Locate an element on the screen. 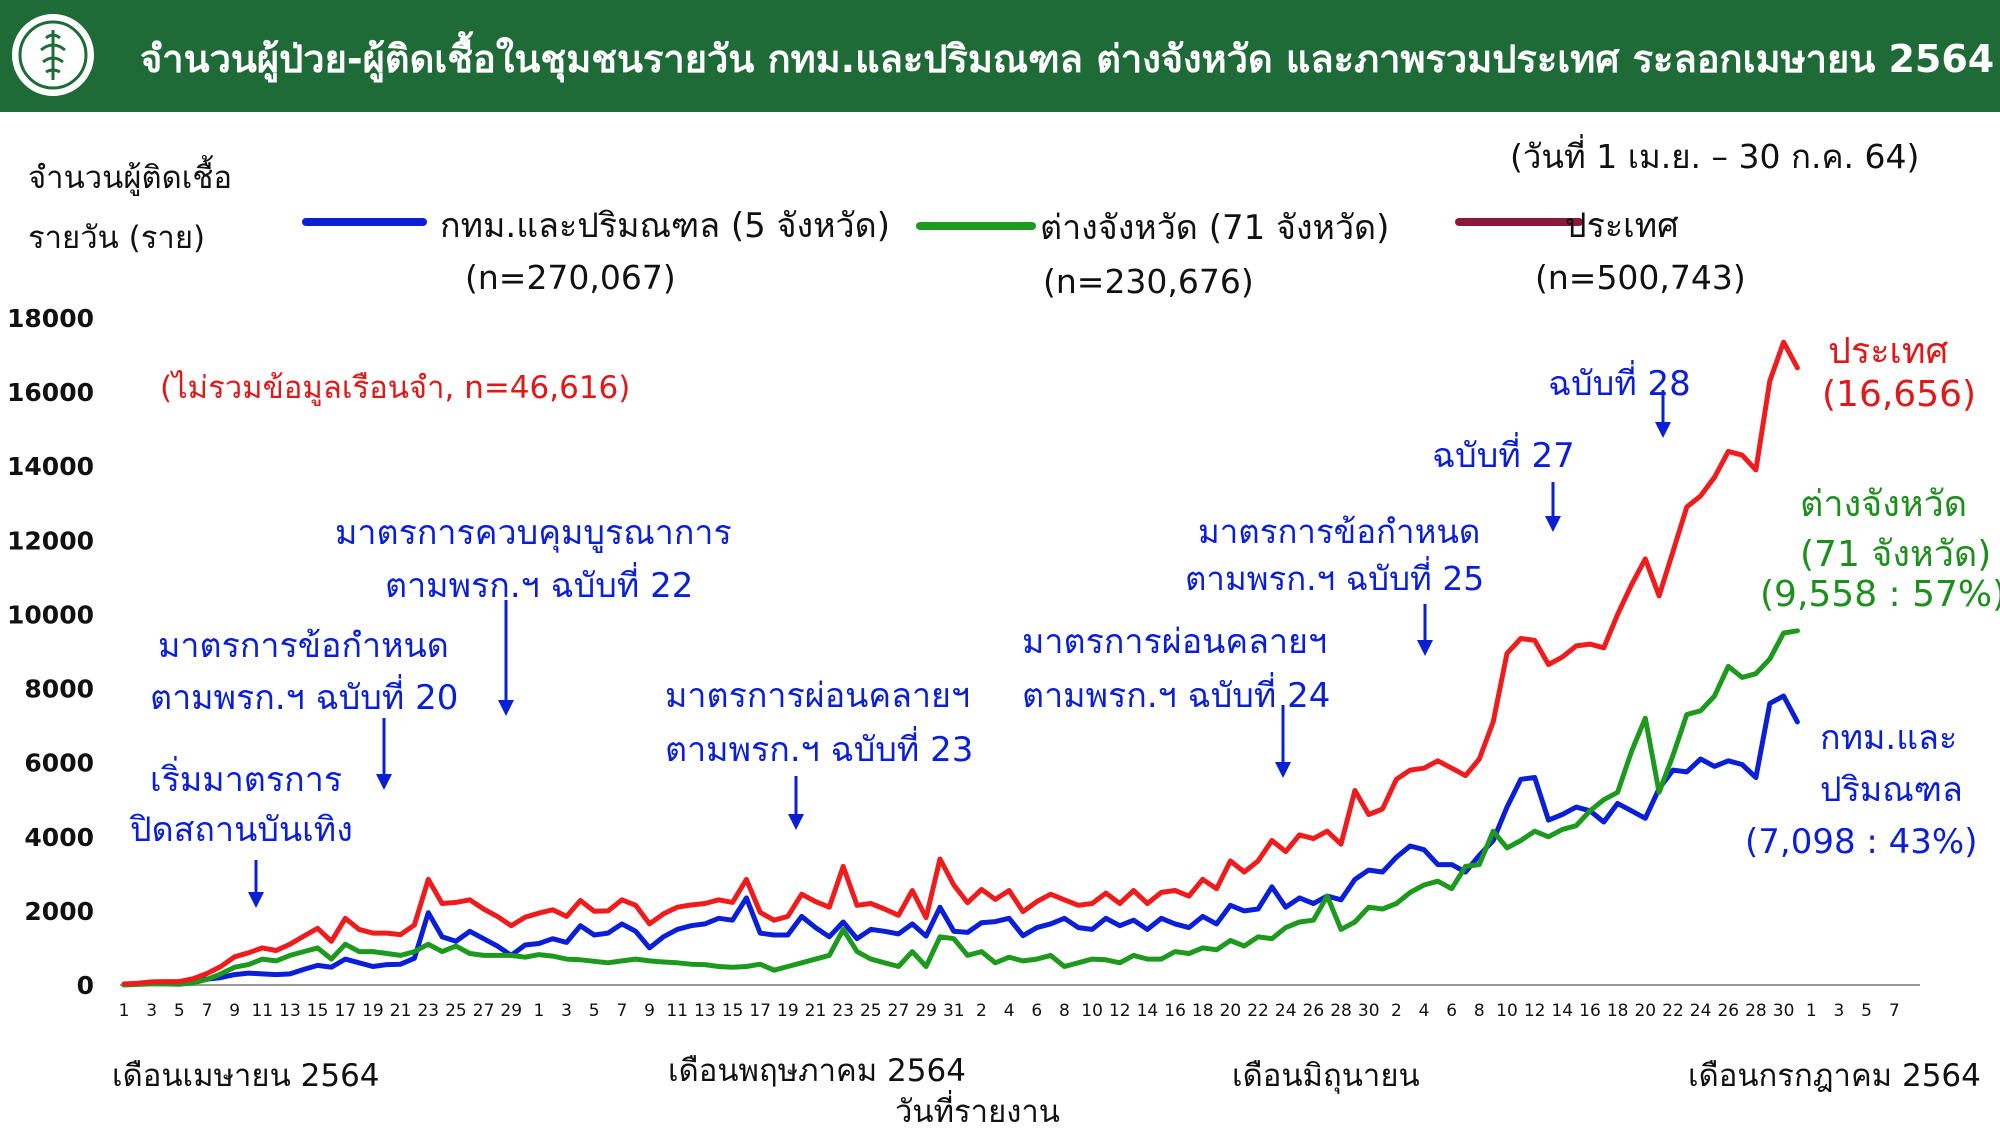 The height and width of the screenshot is (1136, 2000). y-tick-label: 10000 is located at coordinates (50, 614).